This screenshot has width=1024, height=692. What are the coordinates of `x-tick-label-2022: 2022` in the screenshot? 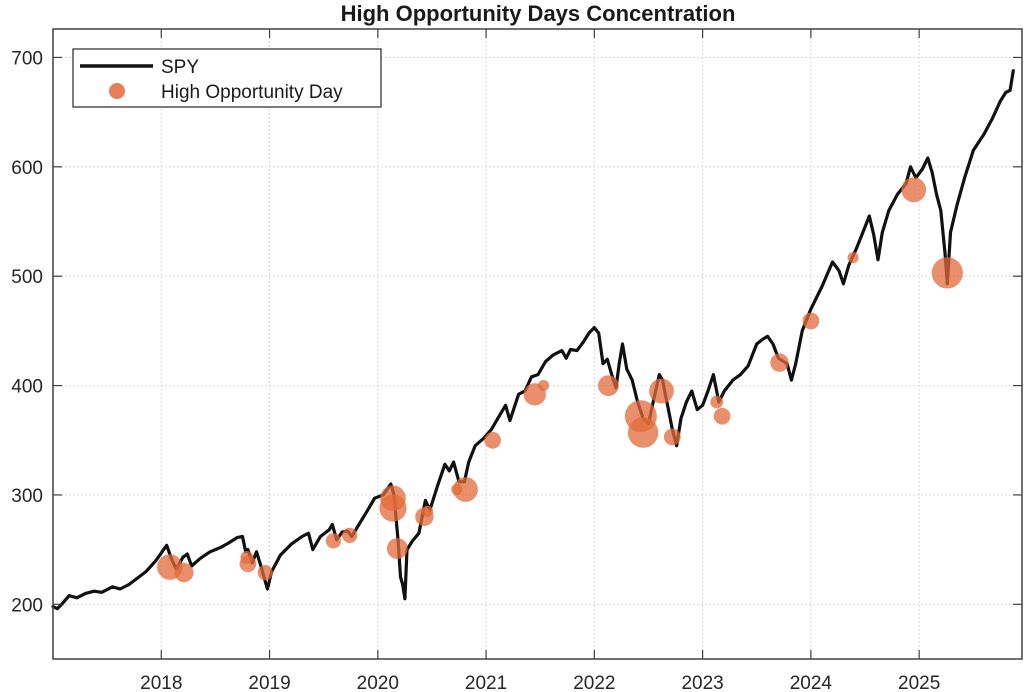 It's located at (594, 682).